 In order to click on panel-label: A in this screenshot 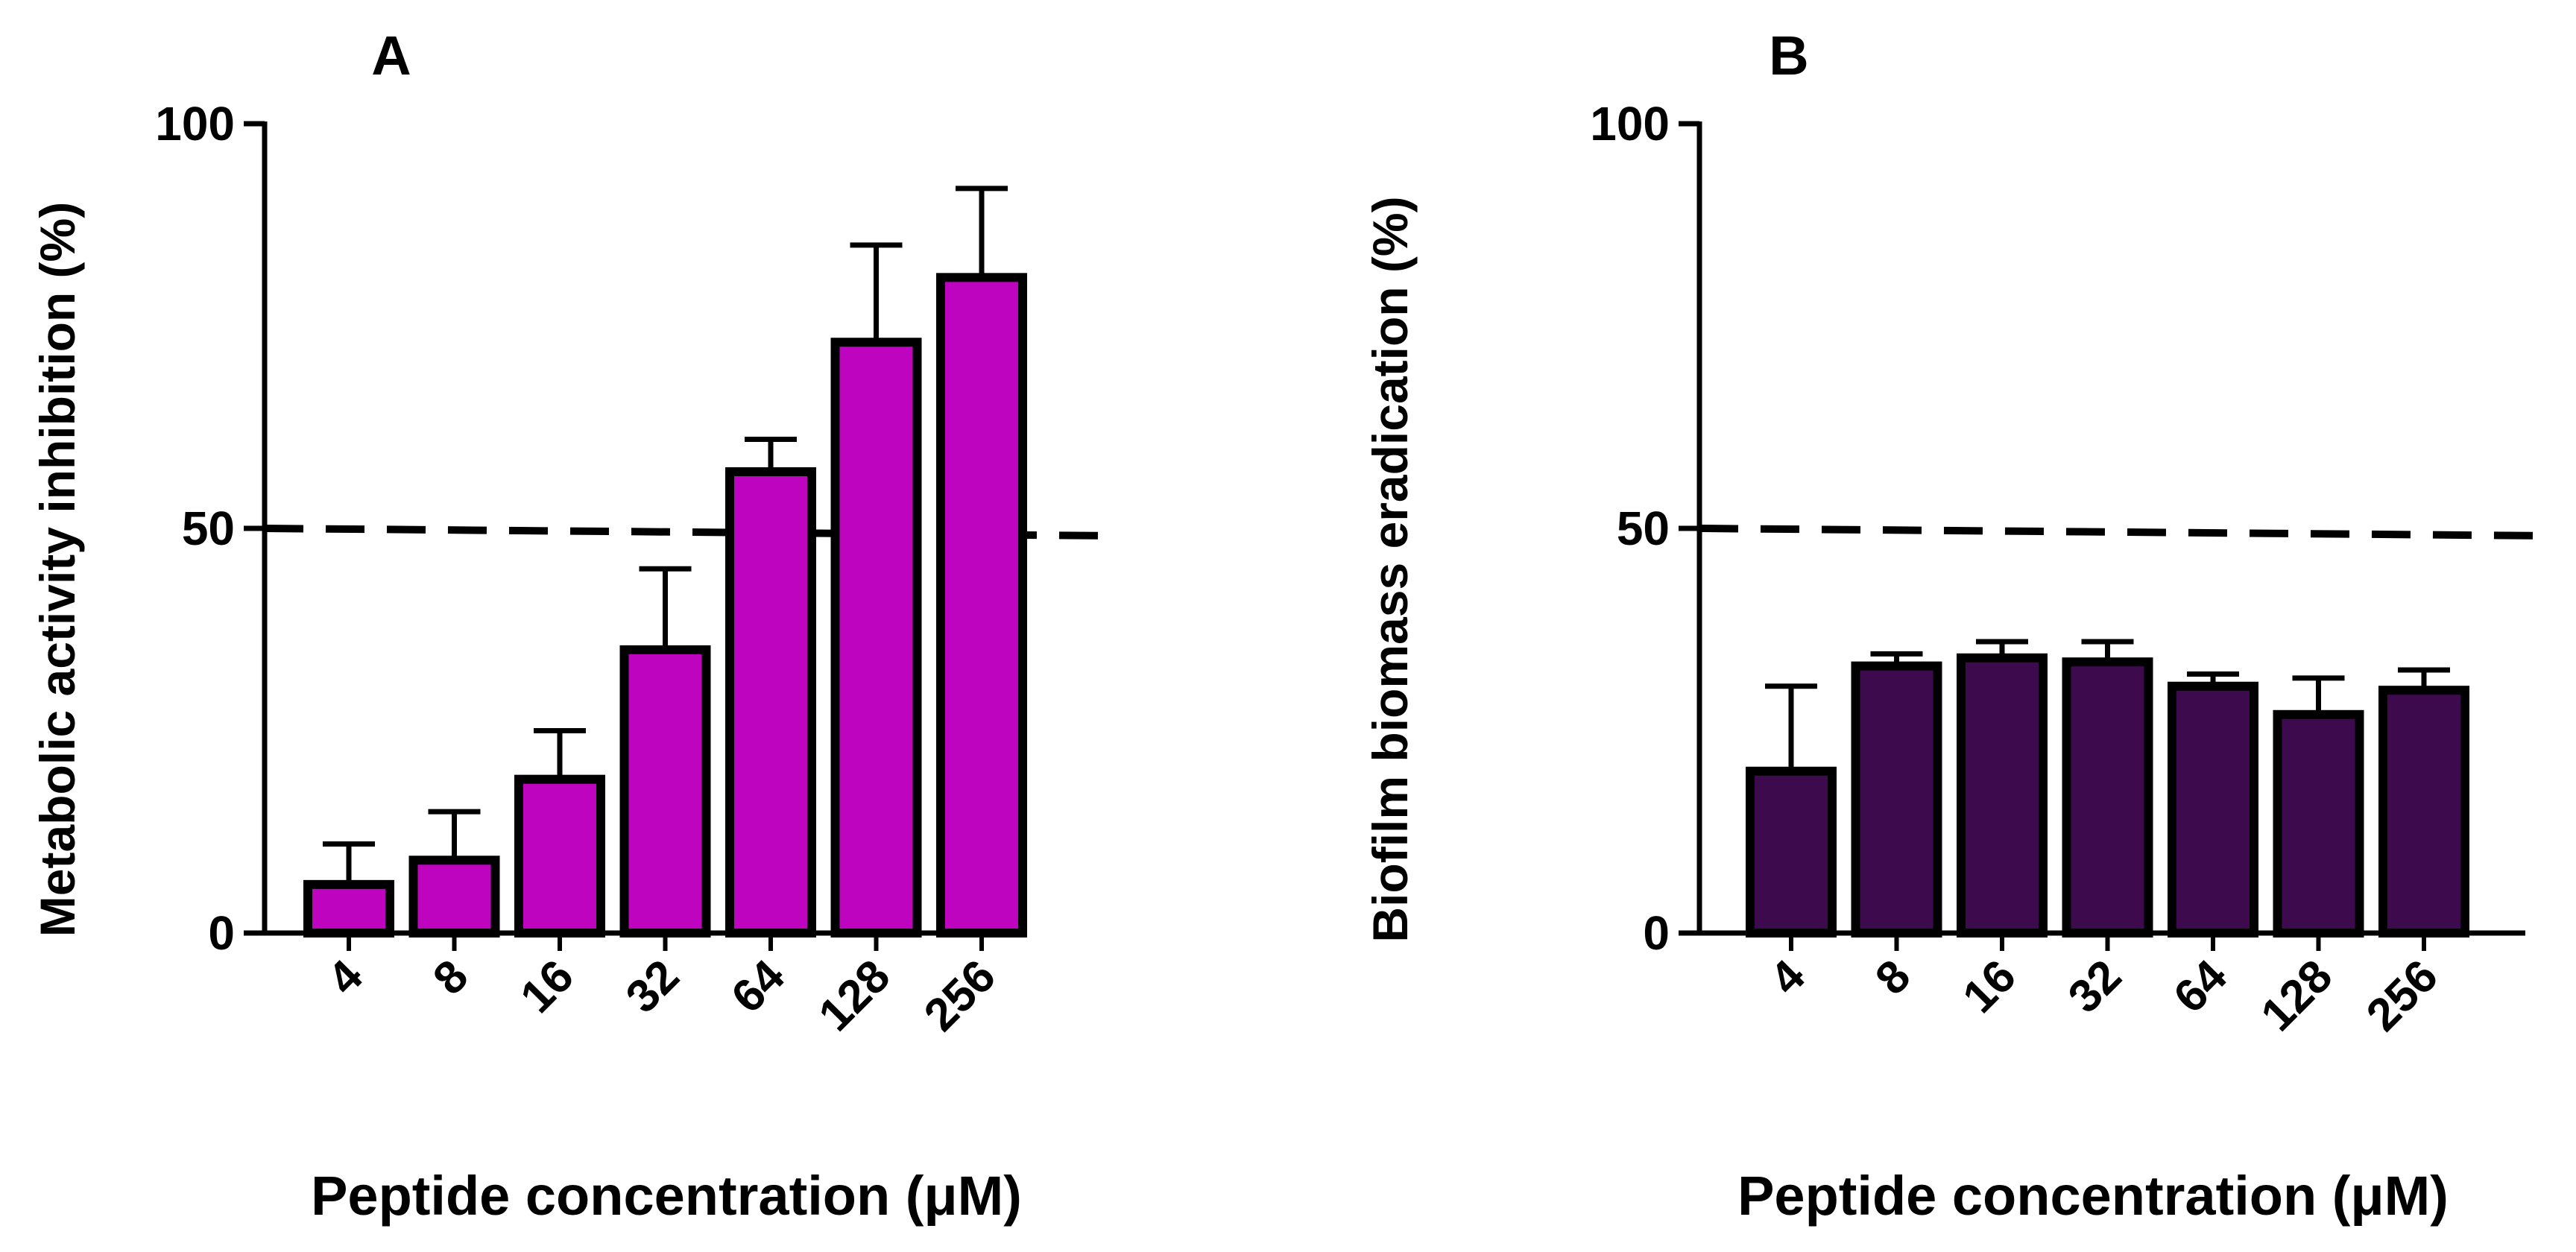, I will do `click(391, 56)`.